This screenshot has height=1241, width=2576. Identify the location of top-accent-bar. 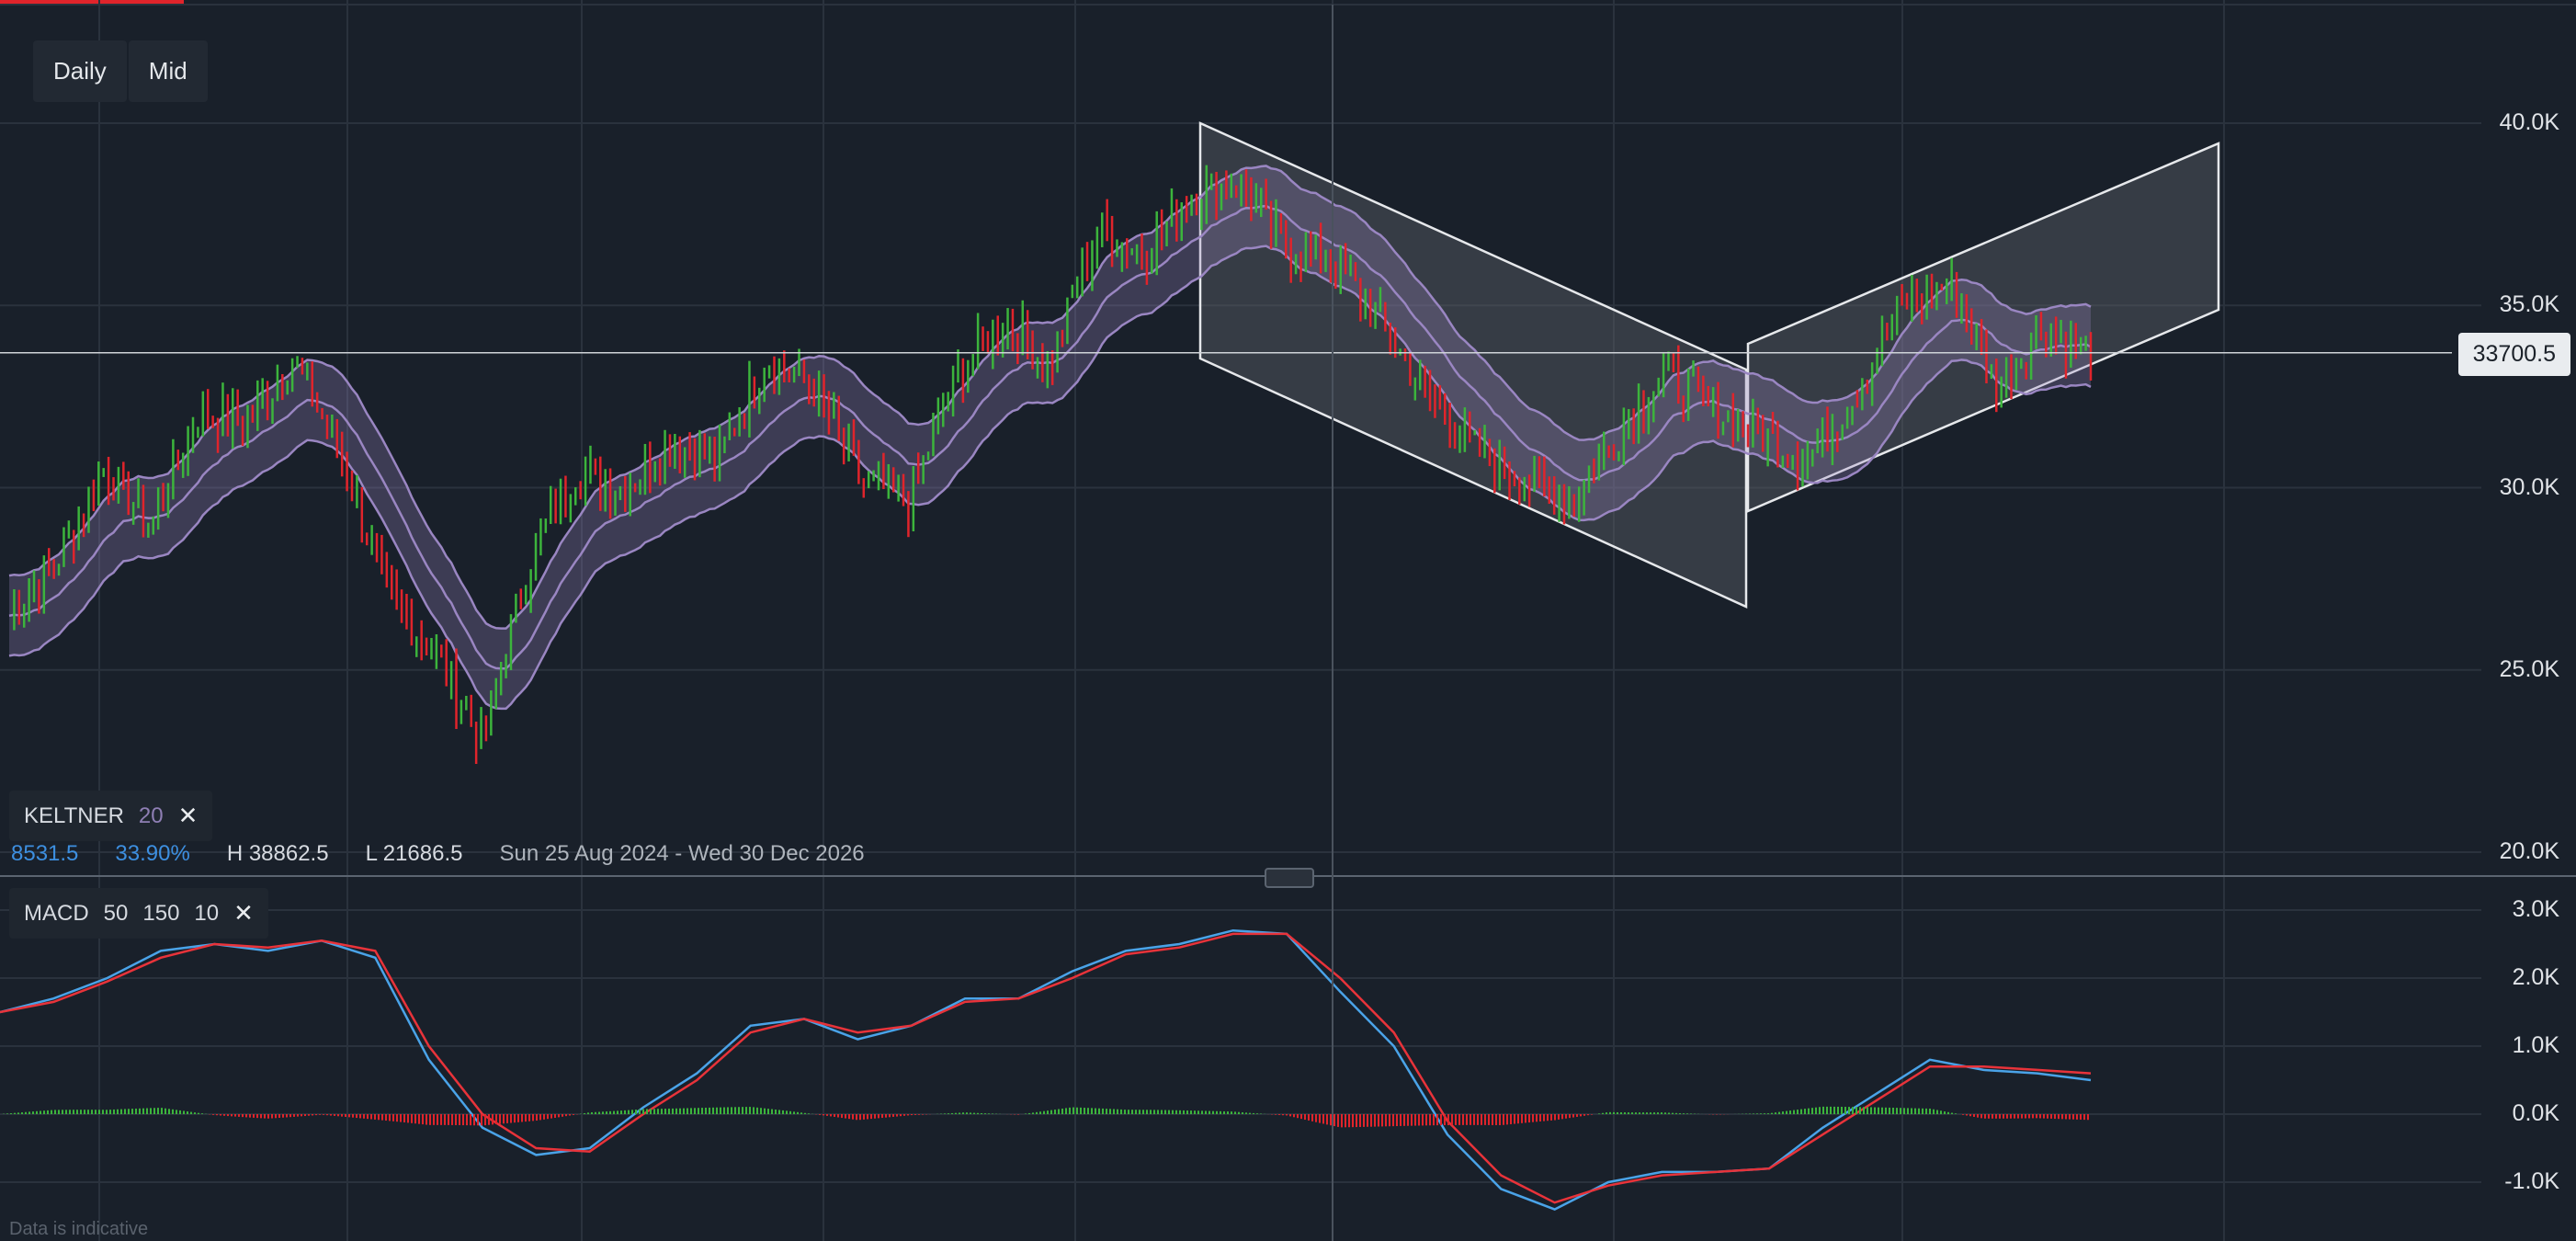
(92, 2).